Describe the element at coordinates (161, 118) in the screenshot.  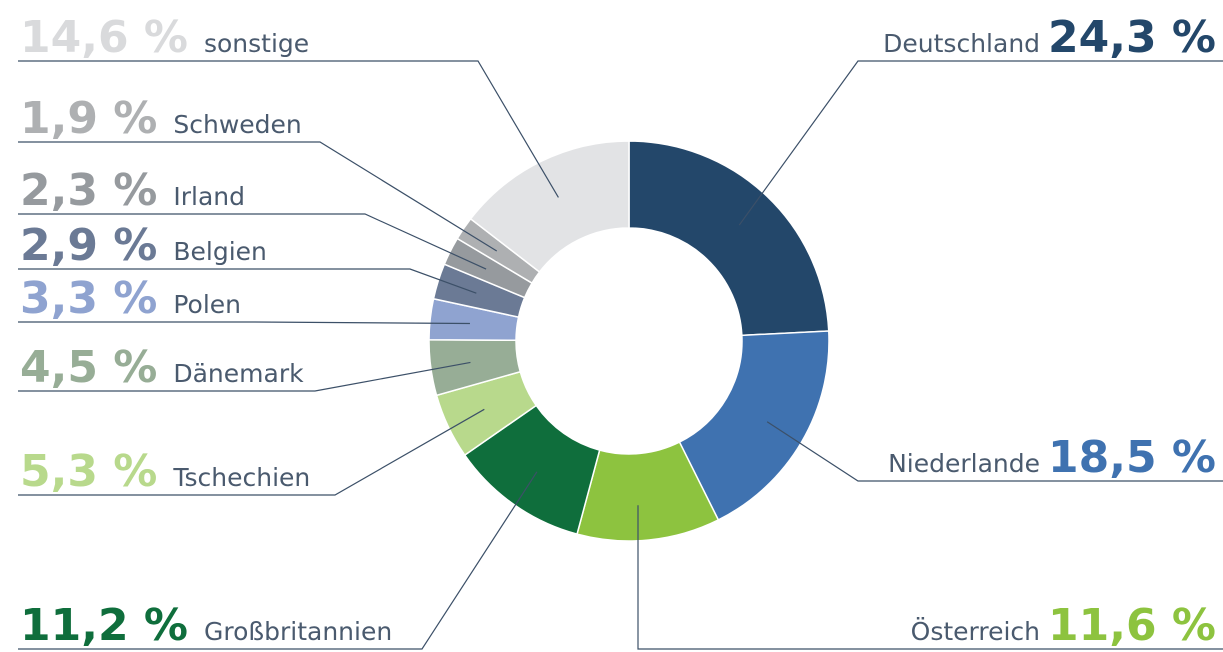
I see `segment-label: 1,9 % Schweden` at that location.